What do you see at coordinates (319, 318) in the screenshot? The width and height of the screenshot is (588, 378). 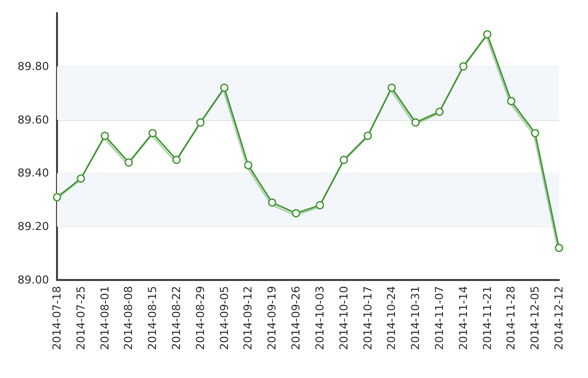 I see `x-tick-label: 2014-10-03` at bounding box center [319, 318].